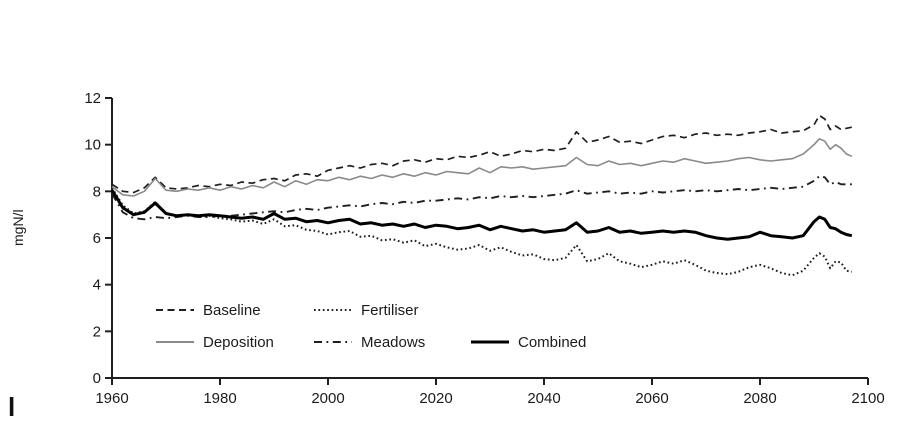  Describe the element at coordinates (867, 398) in the screenshot. I see `x-tick-label: 2100` at that location.